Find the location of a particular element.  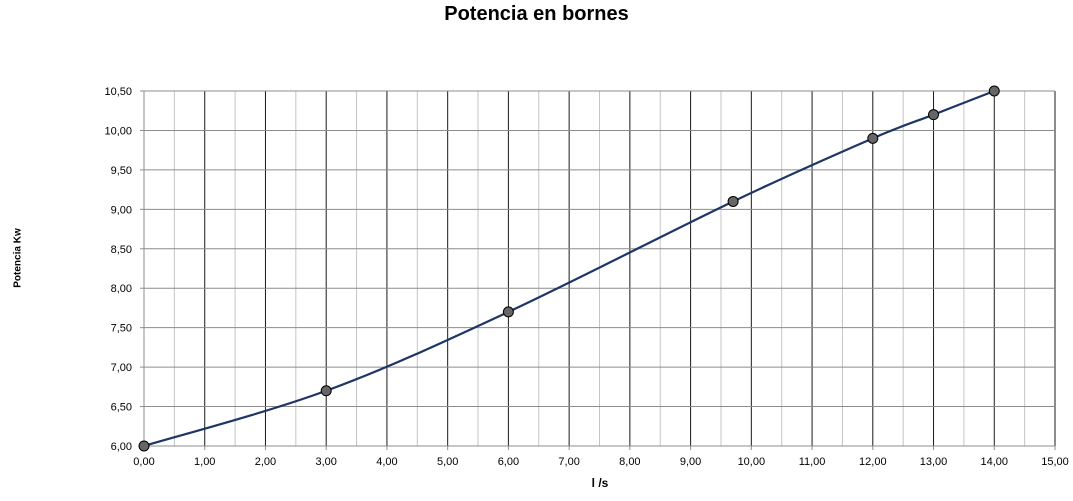

x-tick-label: 13,00 is located at coordinates (934, 462).